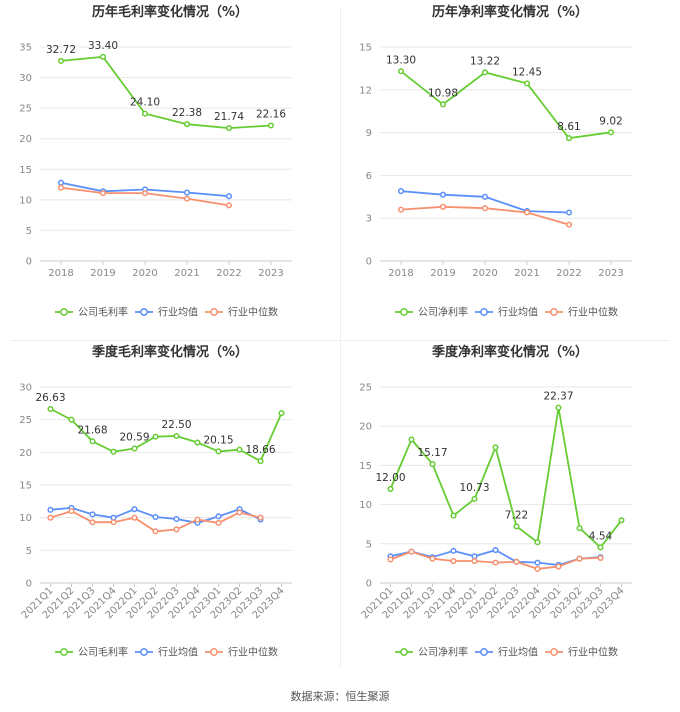 The image size is (680, 712). What do you see at coordinates (92, 430) in the screenshot?
I see `data-label: 21.68` at bounding box center [92, 430].